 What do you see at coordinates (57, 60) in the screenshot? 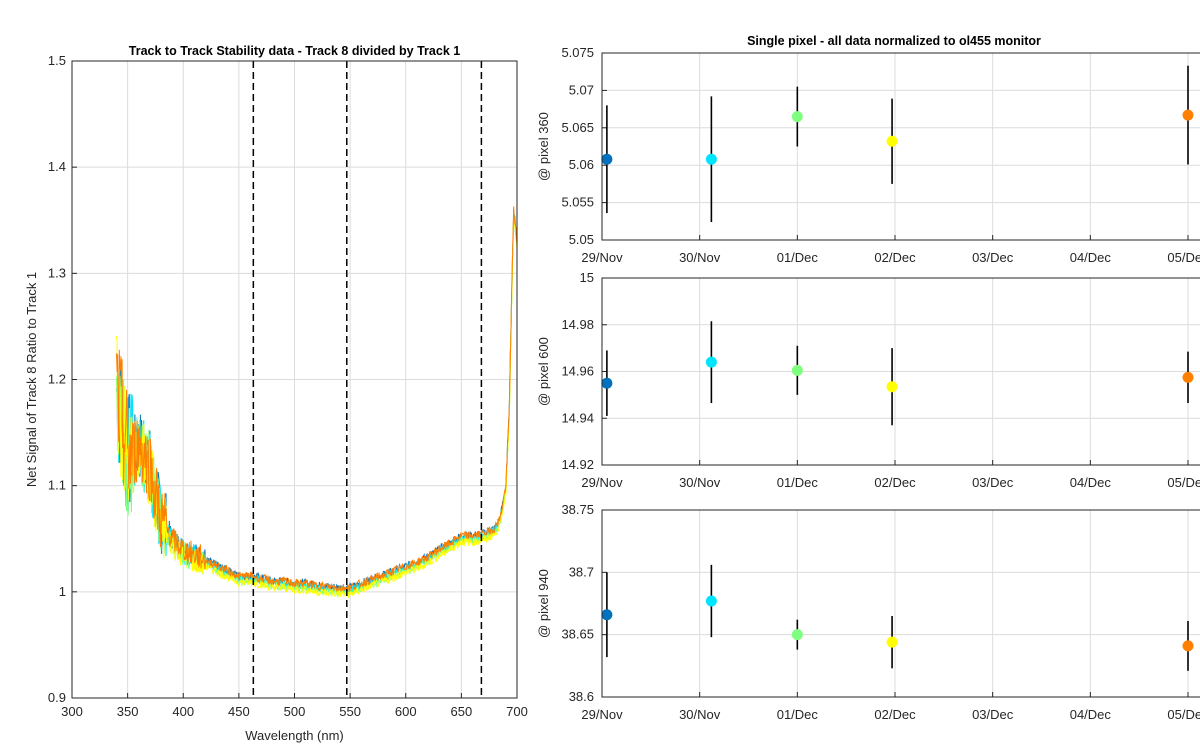
I see `y-tick-label: 1.5` at bounding box center [57, 60].